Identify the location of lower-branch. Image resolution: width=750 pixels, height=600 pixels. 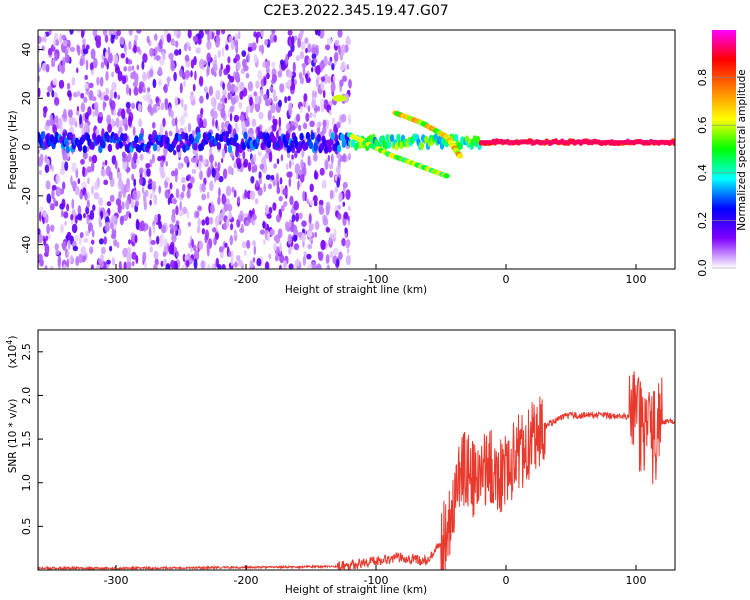
(398, 155).